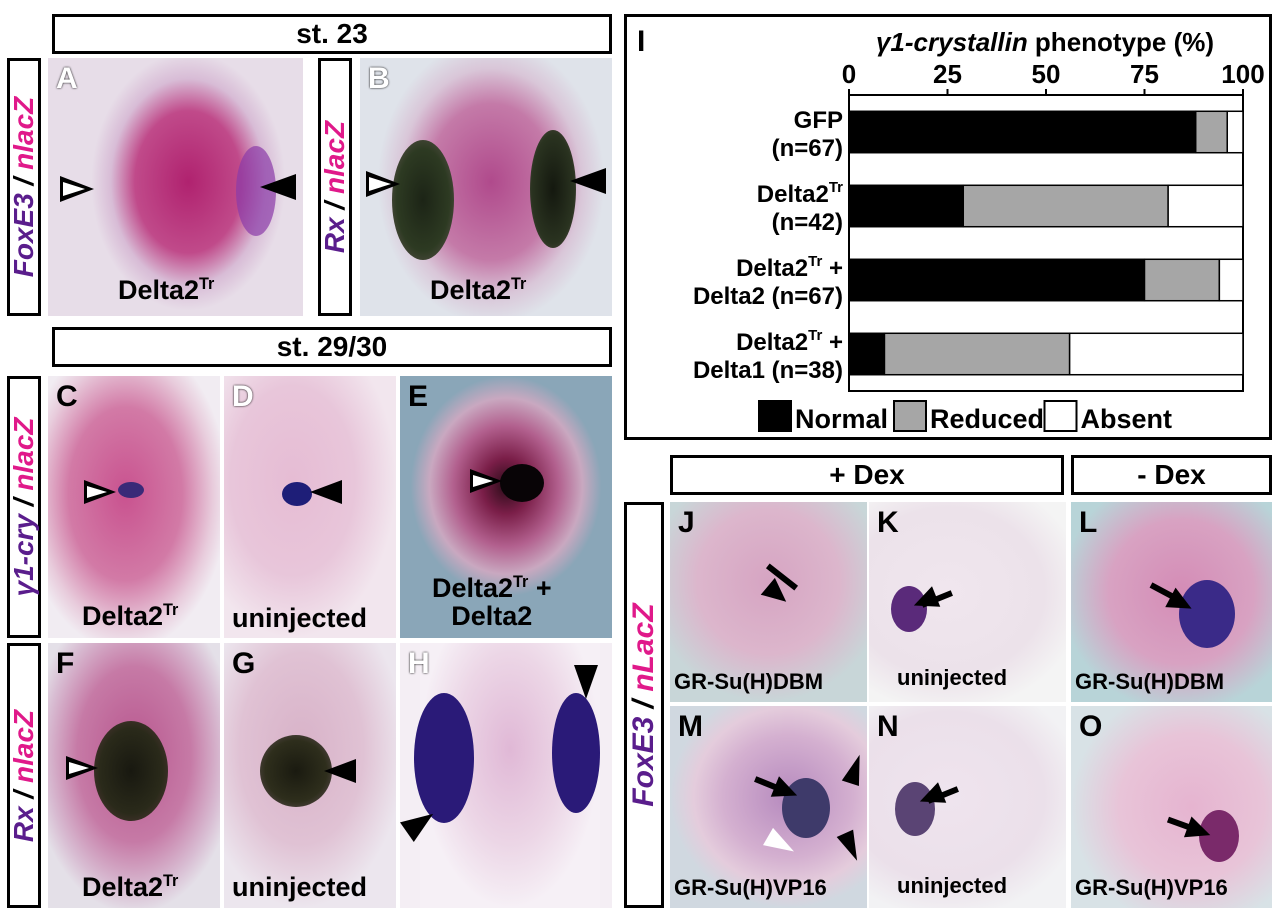  I want to click on panel-letter: J, so click(686, 522).